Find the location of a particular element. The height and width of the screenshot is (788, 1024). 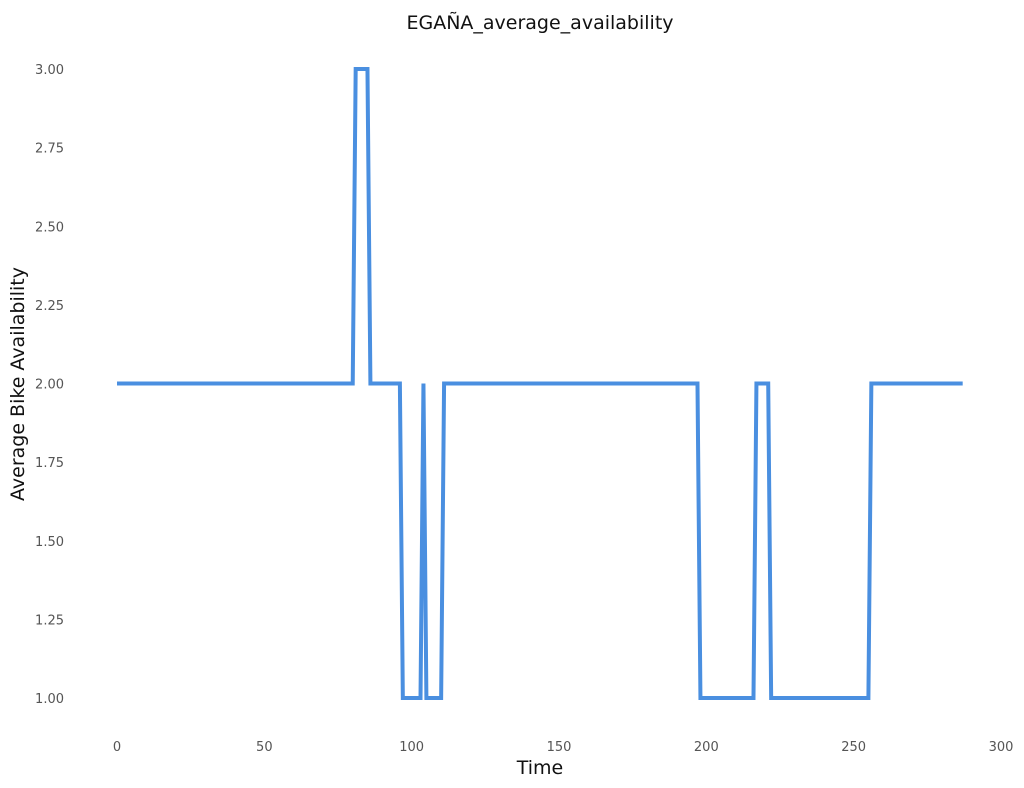

x-axis-ticks: 0 50 100 150 200 250 300 is located at coordinates (563, 747).